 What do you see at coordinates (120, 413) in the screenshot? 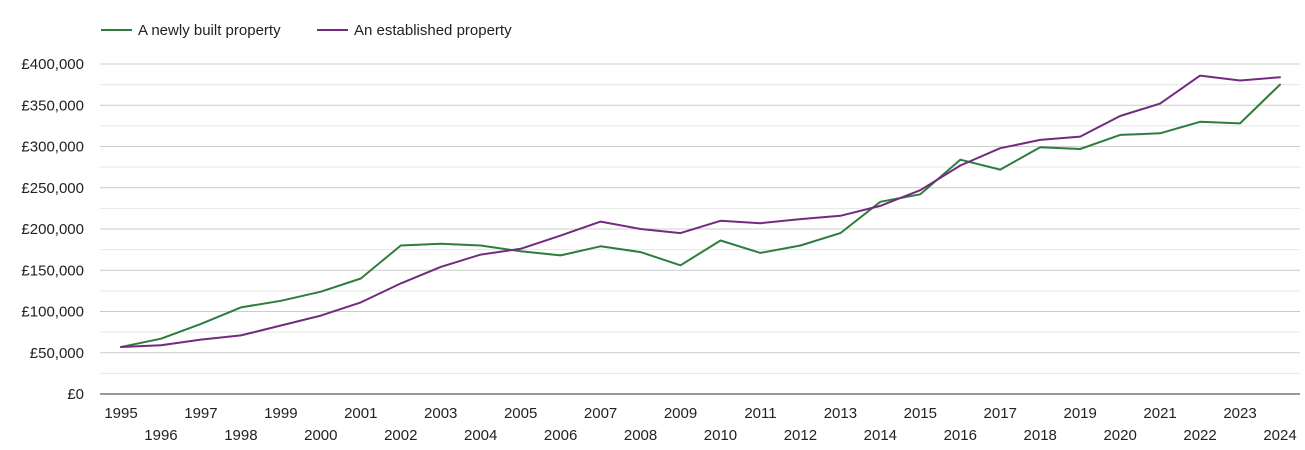
I see `x-tick-label: 1995` at bounding box center [120, 413].